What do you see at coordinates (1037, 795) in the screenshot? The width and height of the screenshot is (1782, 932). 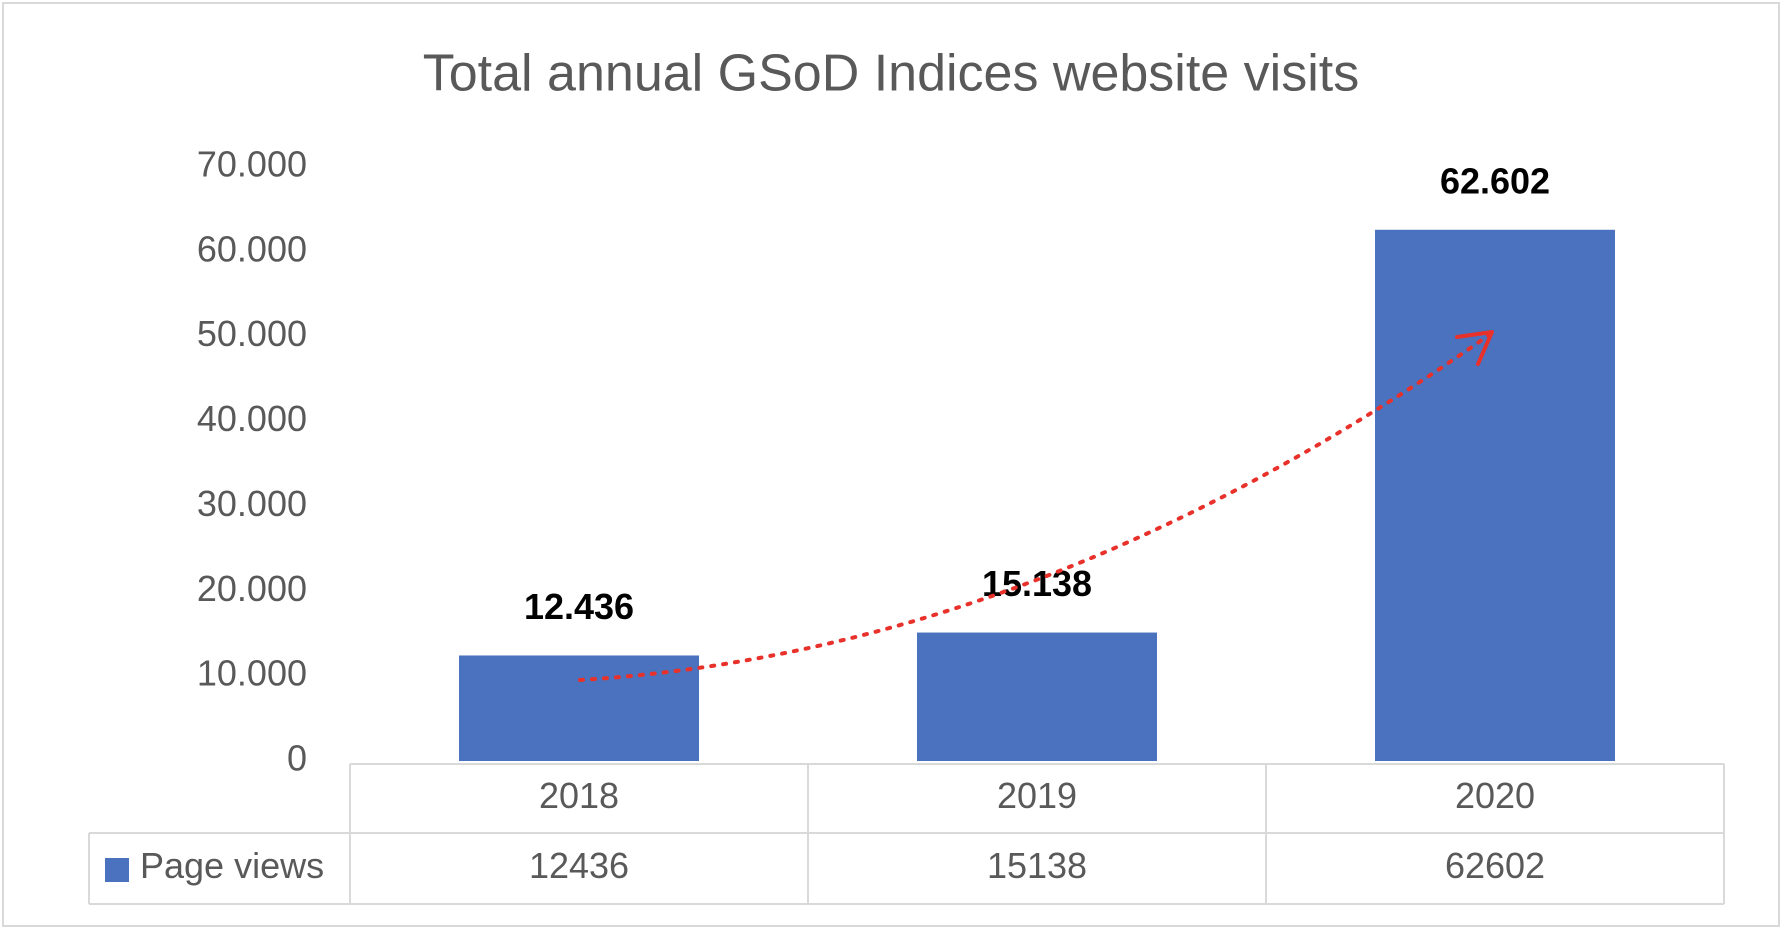 I see `x-tick-label: 2019` at bounding box center [1037, 795].